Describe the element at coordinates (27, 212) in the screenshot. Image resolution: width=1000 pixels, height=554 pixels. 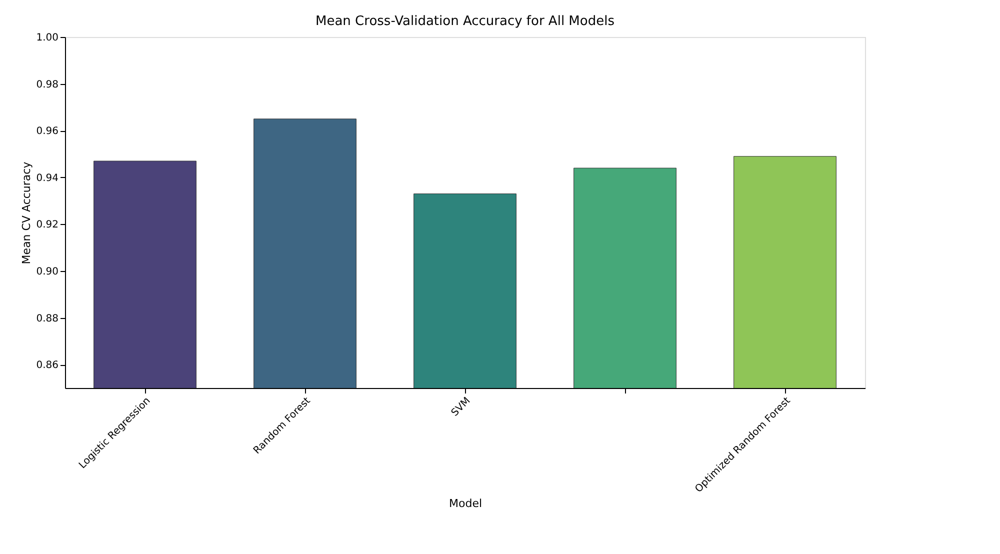
I see `y-axis-title: Mean CV Accuracy` at that location.